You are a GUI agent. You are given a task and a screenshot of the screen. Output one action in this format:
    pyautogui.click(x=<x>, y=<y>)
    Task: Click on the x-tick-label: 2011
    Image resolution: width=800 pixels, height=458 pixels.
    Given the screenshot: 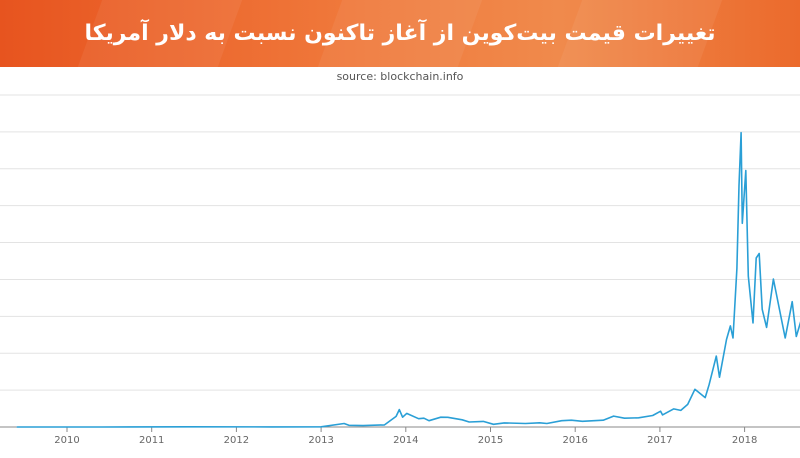 What is the action you would take?
    pyautogui.click(x=151, y=440)
    